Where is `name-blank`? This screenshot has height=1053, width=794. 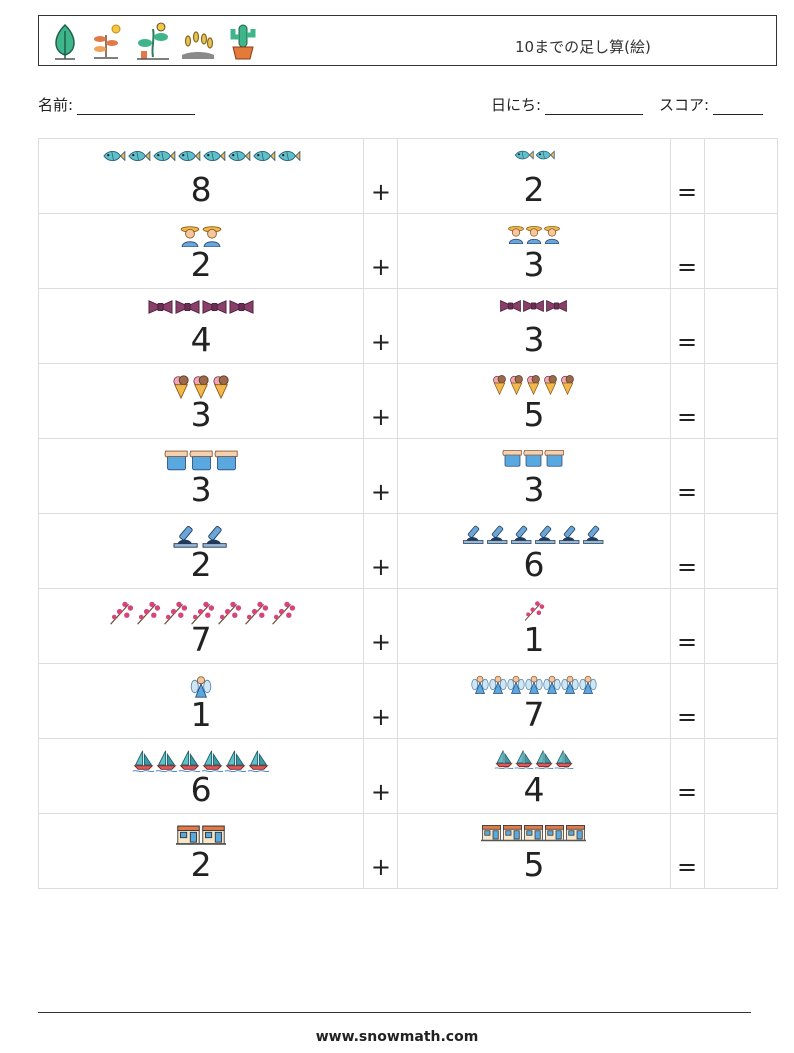
name-blank is located at coordinates (136, 107).